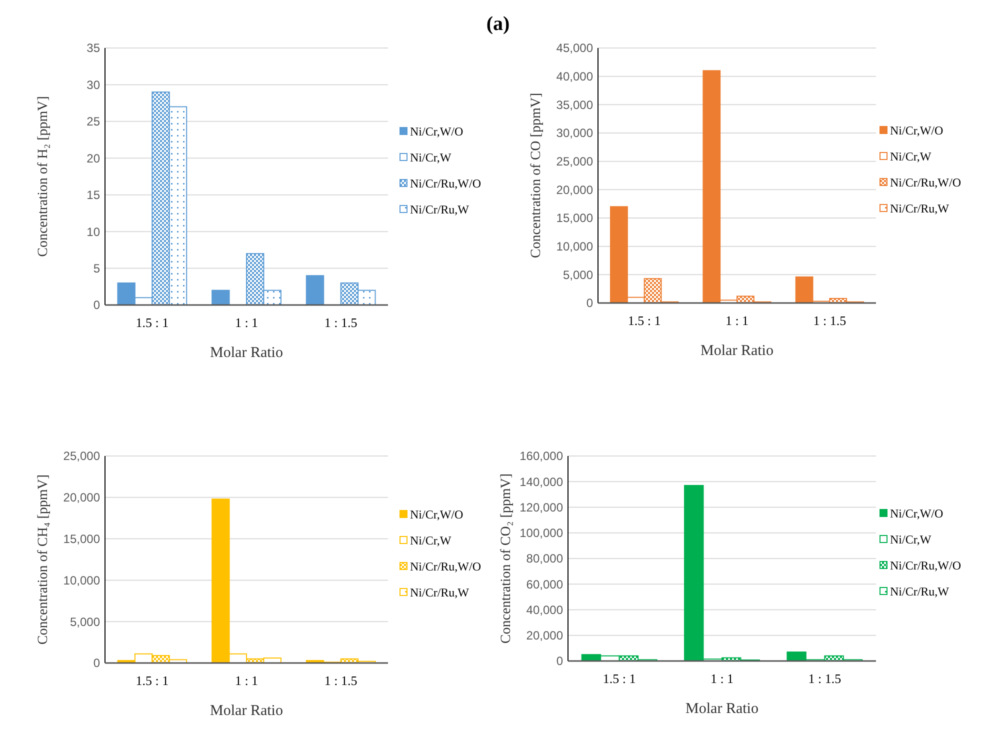  What do you see at coordinates (93, 48) in the screenshot?
I see `y-tick-label: 35` at bounding box center [93, 48].